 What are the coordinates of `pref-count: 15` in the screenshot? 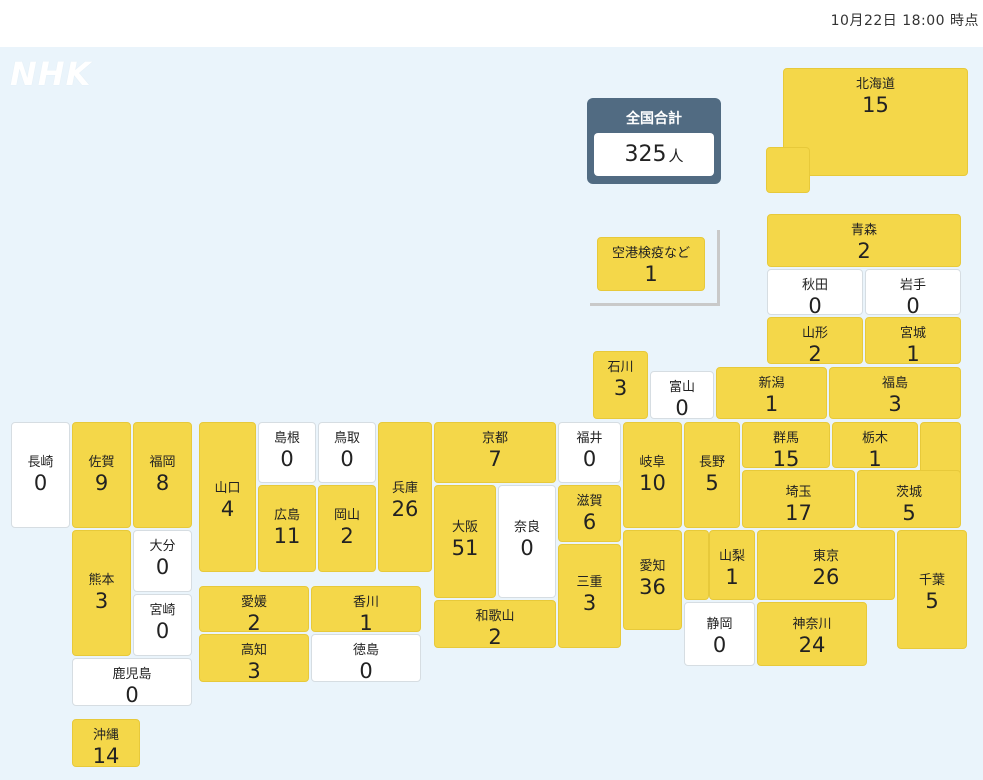 It's located at (786, 459).